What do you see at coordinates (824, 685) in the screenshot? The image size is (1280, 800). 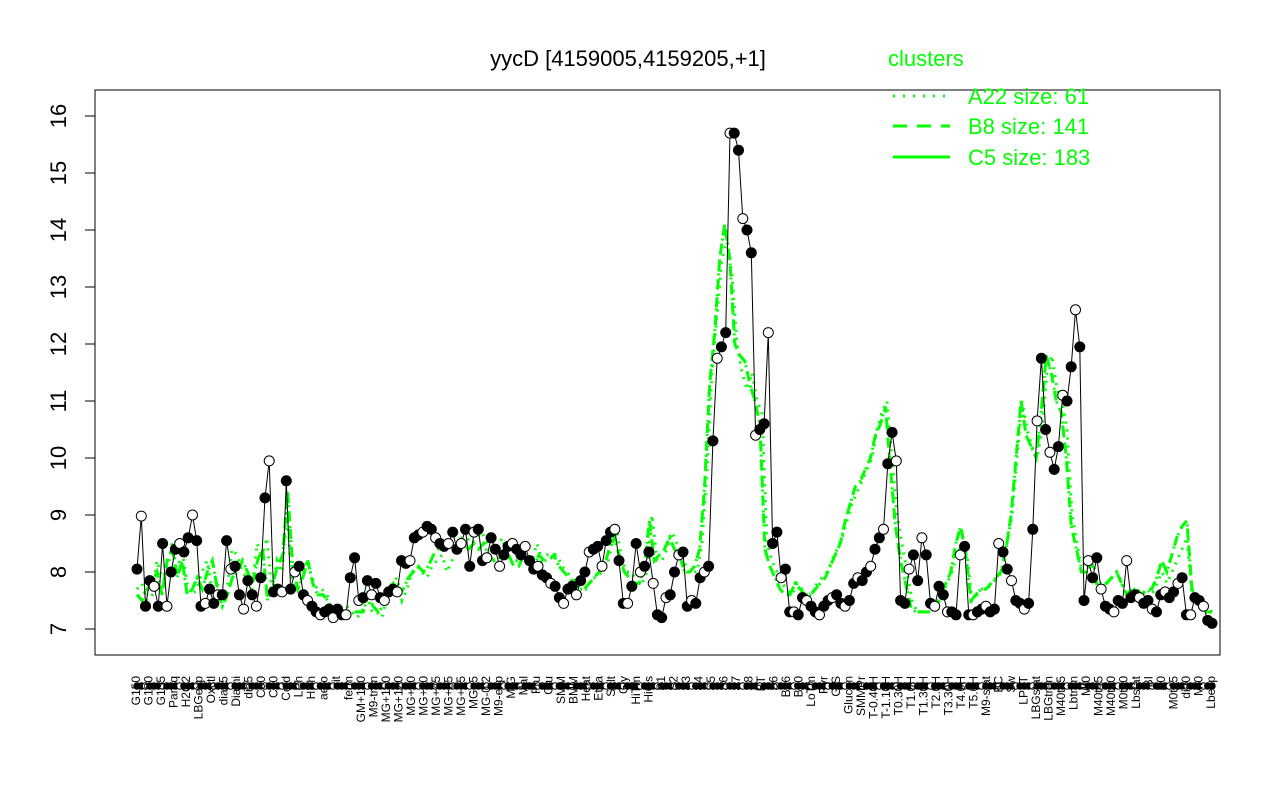 I see `x-tick-label: Pyr` at bounding box center [824, 685].